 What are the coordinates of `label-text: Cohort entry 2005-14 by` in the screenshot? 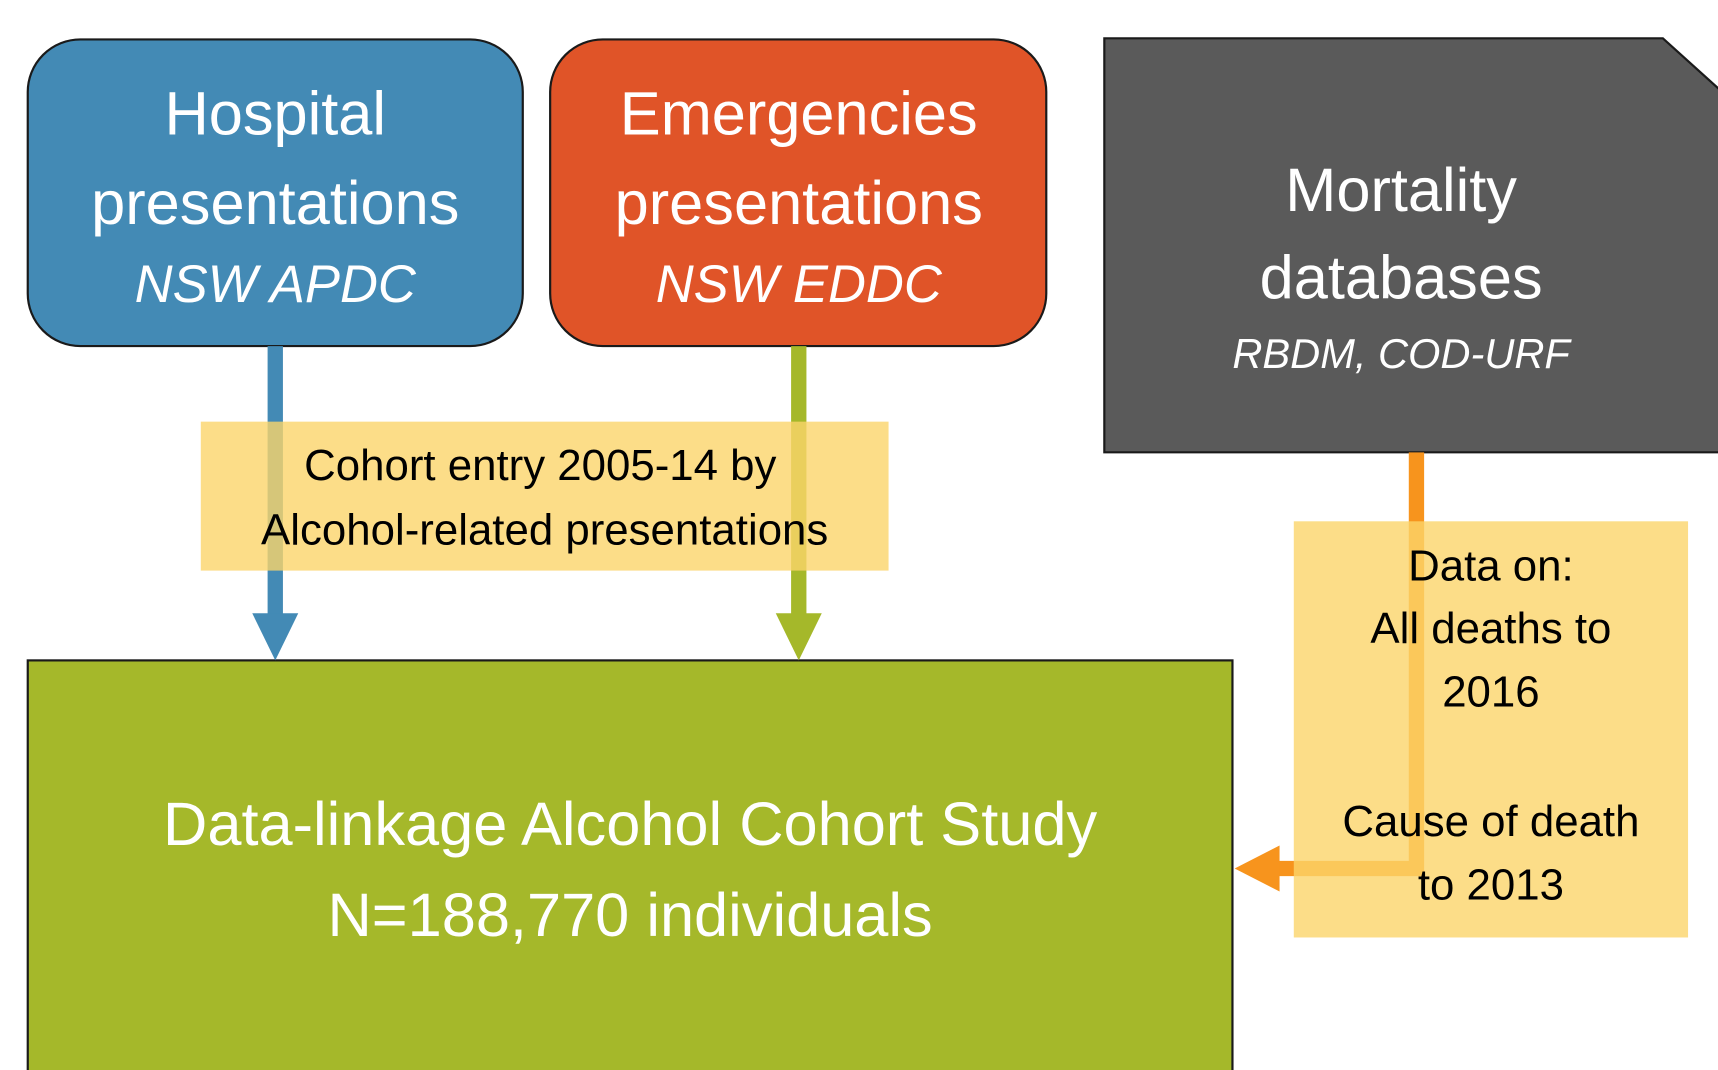 It's located at (540, 465).